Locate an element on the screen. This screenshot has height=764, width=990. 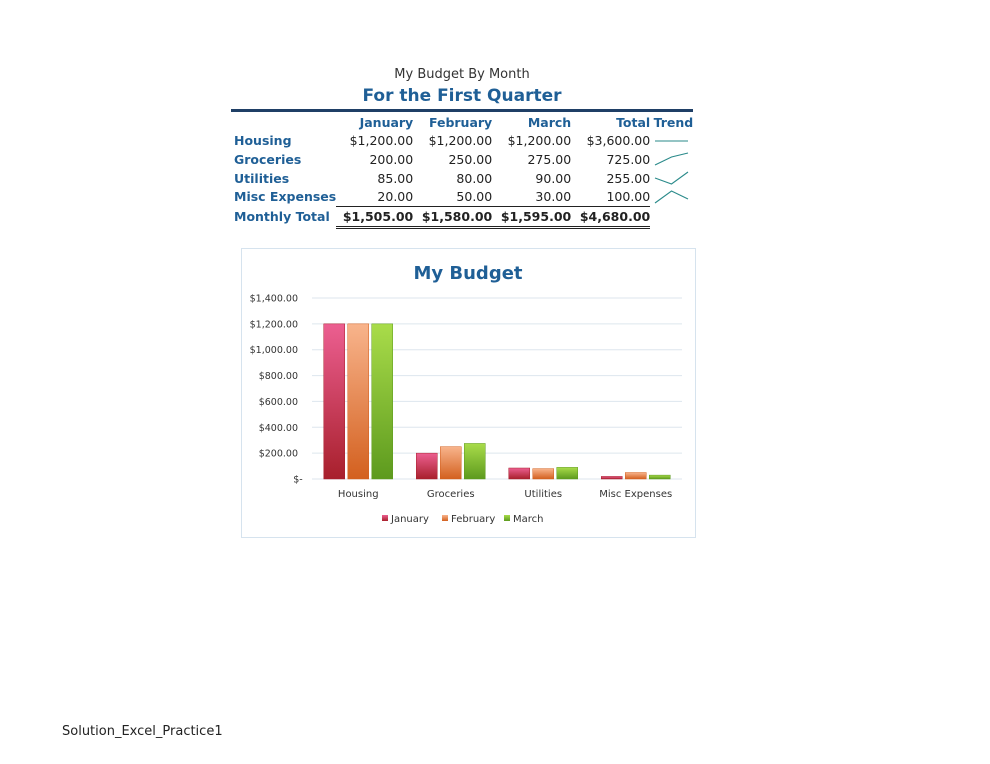
table-row: Misc Expenses 20.00 50.00 30.00 100.00 is located at coordinates (462, 196).